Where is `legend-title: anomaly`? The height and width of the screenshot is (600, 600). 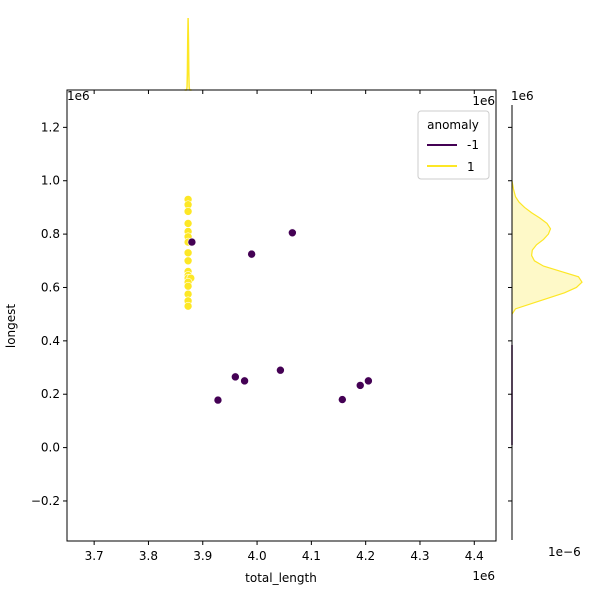
legend-title: anomaly is located at coordinates (453, 125).